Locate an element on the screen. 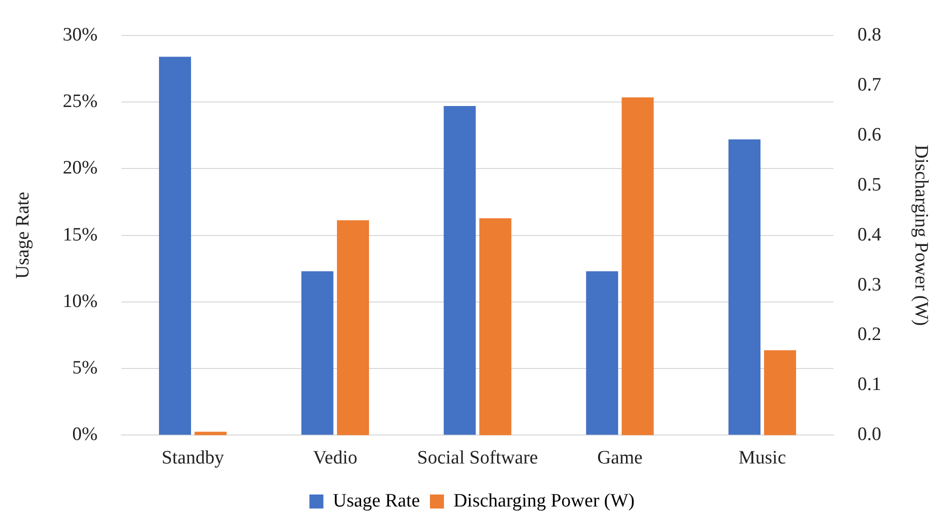 The image size is (948, 525). y2-tick-label: 0.6 is located at coordinates (869, 135).